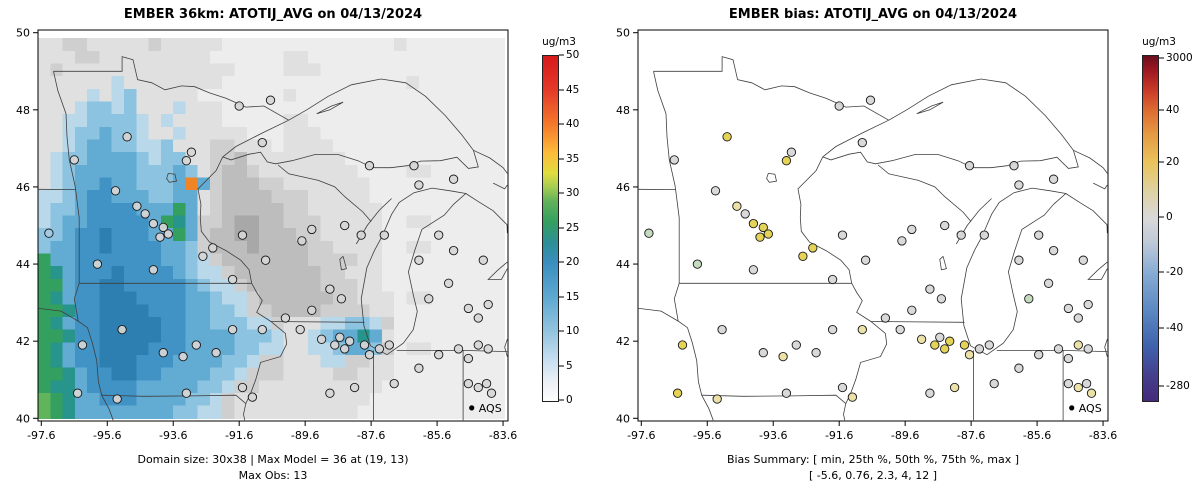  Describe the element at coordinates (573, 227) in the screenshot. I see `colorbar-tick-label: 25` at that location.